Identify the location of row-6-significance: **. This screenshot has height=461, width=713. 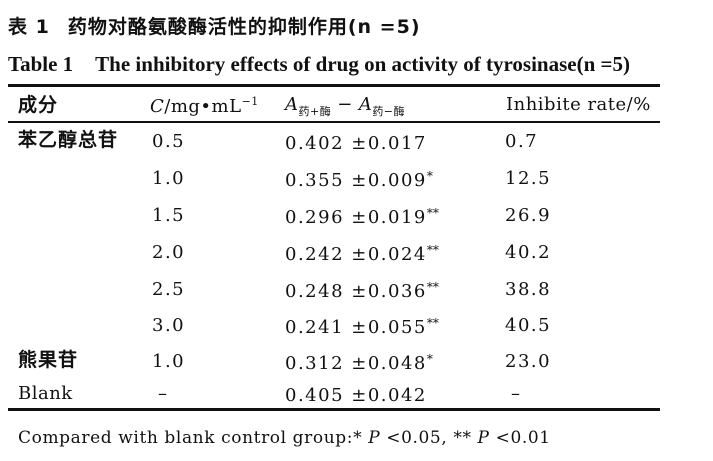
(432, 323).